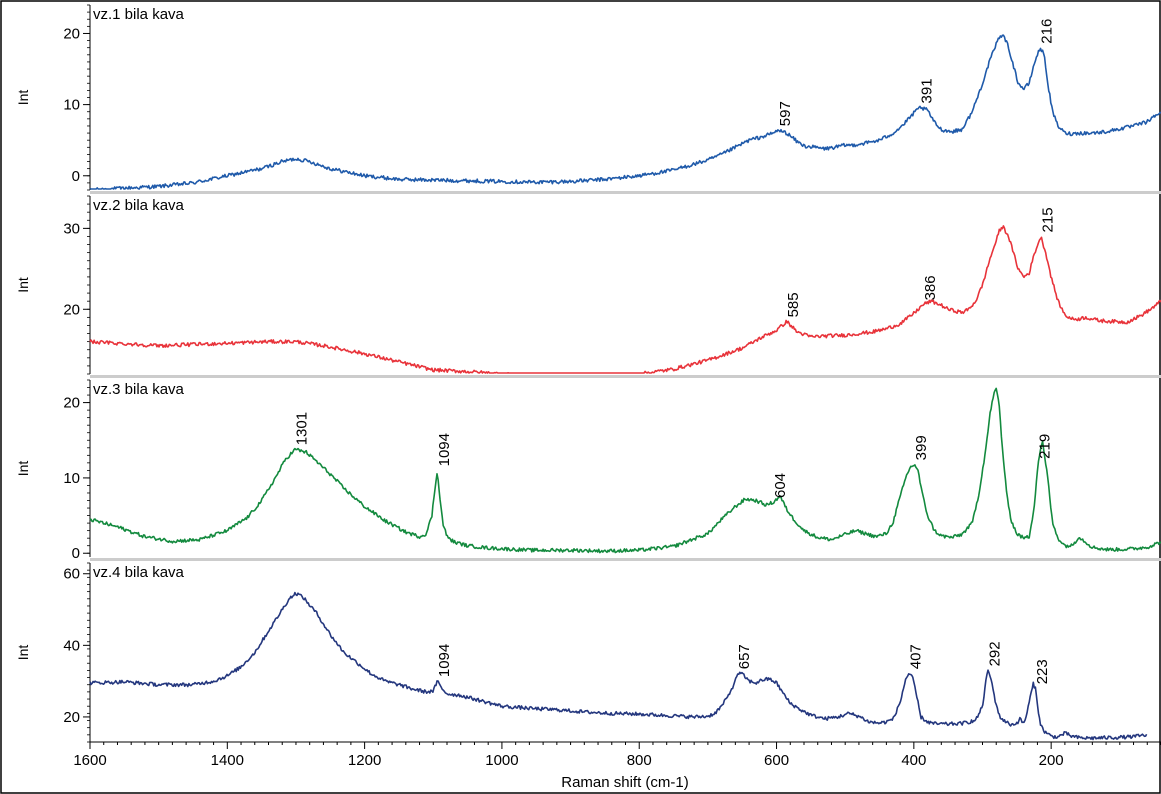 This screenshot has width=1161, height=794. Describe the element at coordinates (71, 645) in the screenshot. I see `y-tick-label: 40` at that location.